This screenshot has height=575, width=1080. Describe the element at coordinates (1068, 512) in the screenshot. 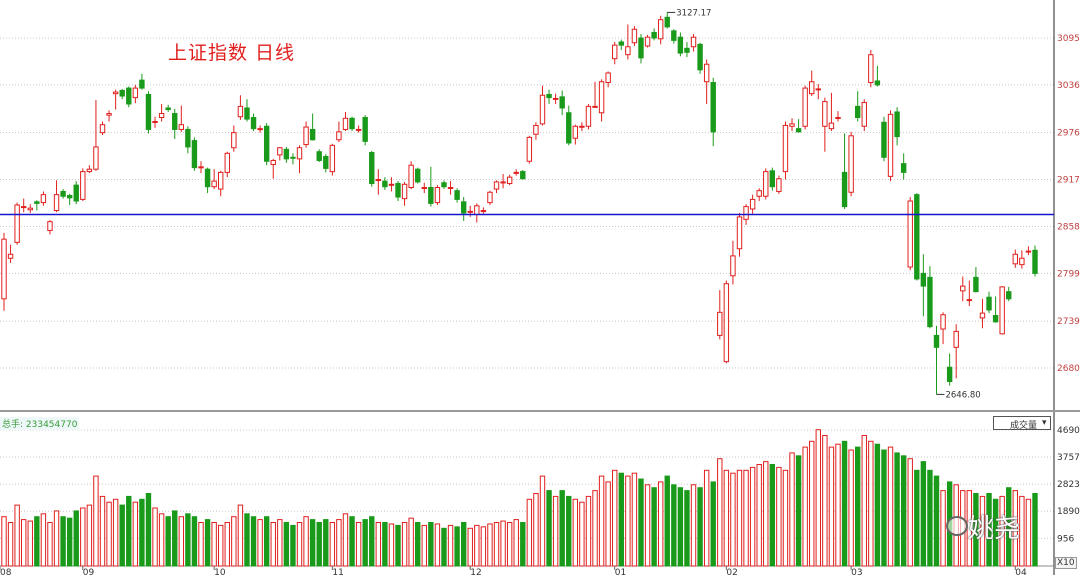

I see `volume-tick-label: 1890` at that location.